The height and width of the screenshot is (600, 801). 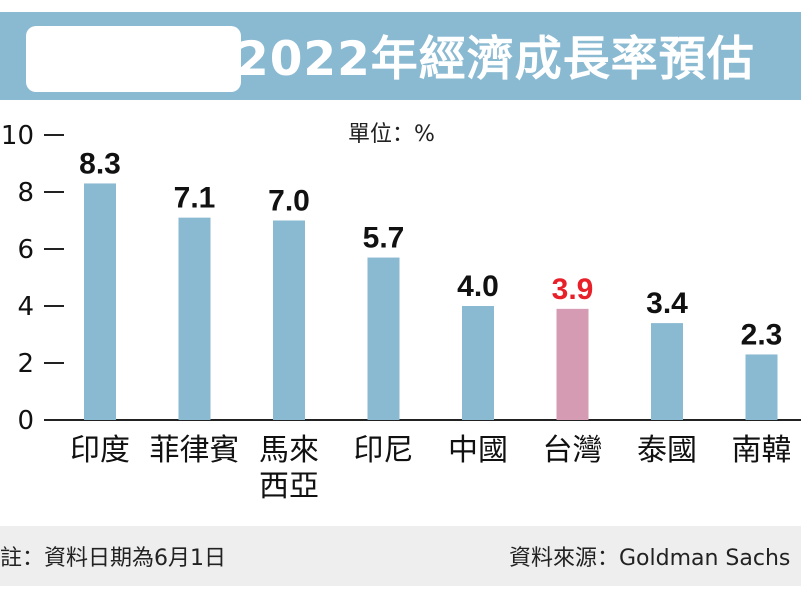 I want to click on footer-bar, so click(x=400, y=556).